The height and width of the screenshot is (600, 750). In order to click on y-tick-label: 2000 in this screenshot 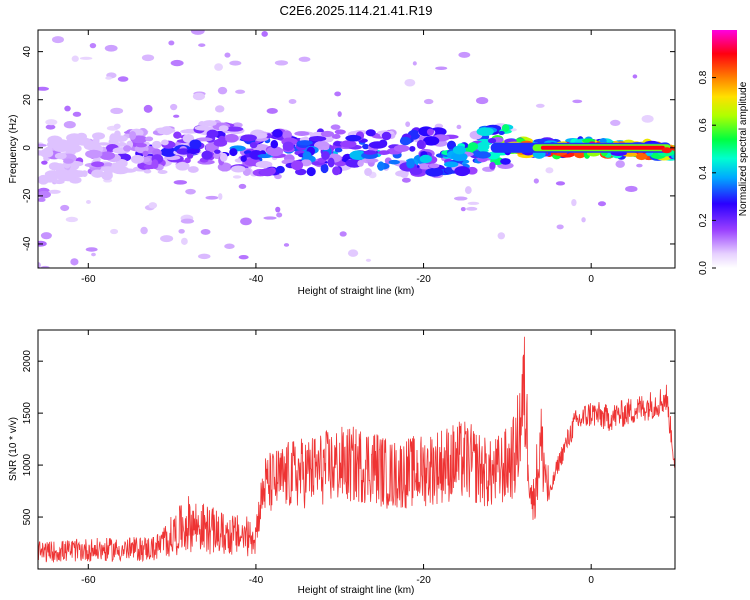, I will do `click(27, 361)`.